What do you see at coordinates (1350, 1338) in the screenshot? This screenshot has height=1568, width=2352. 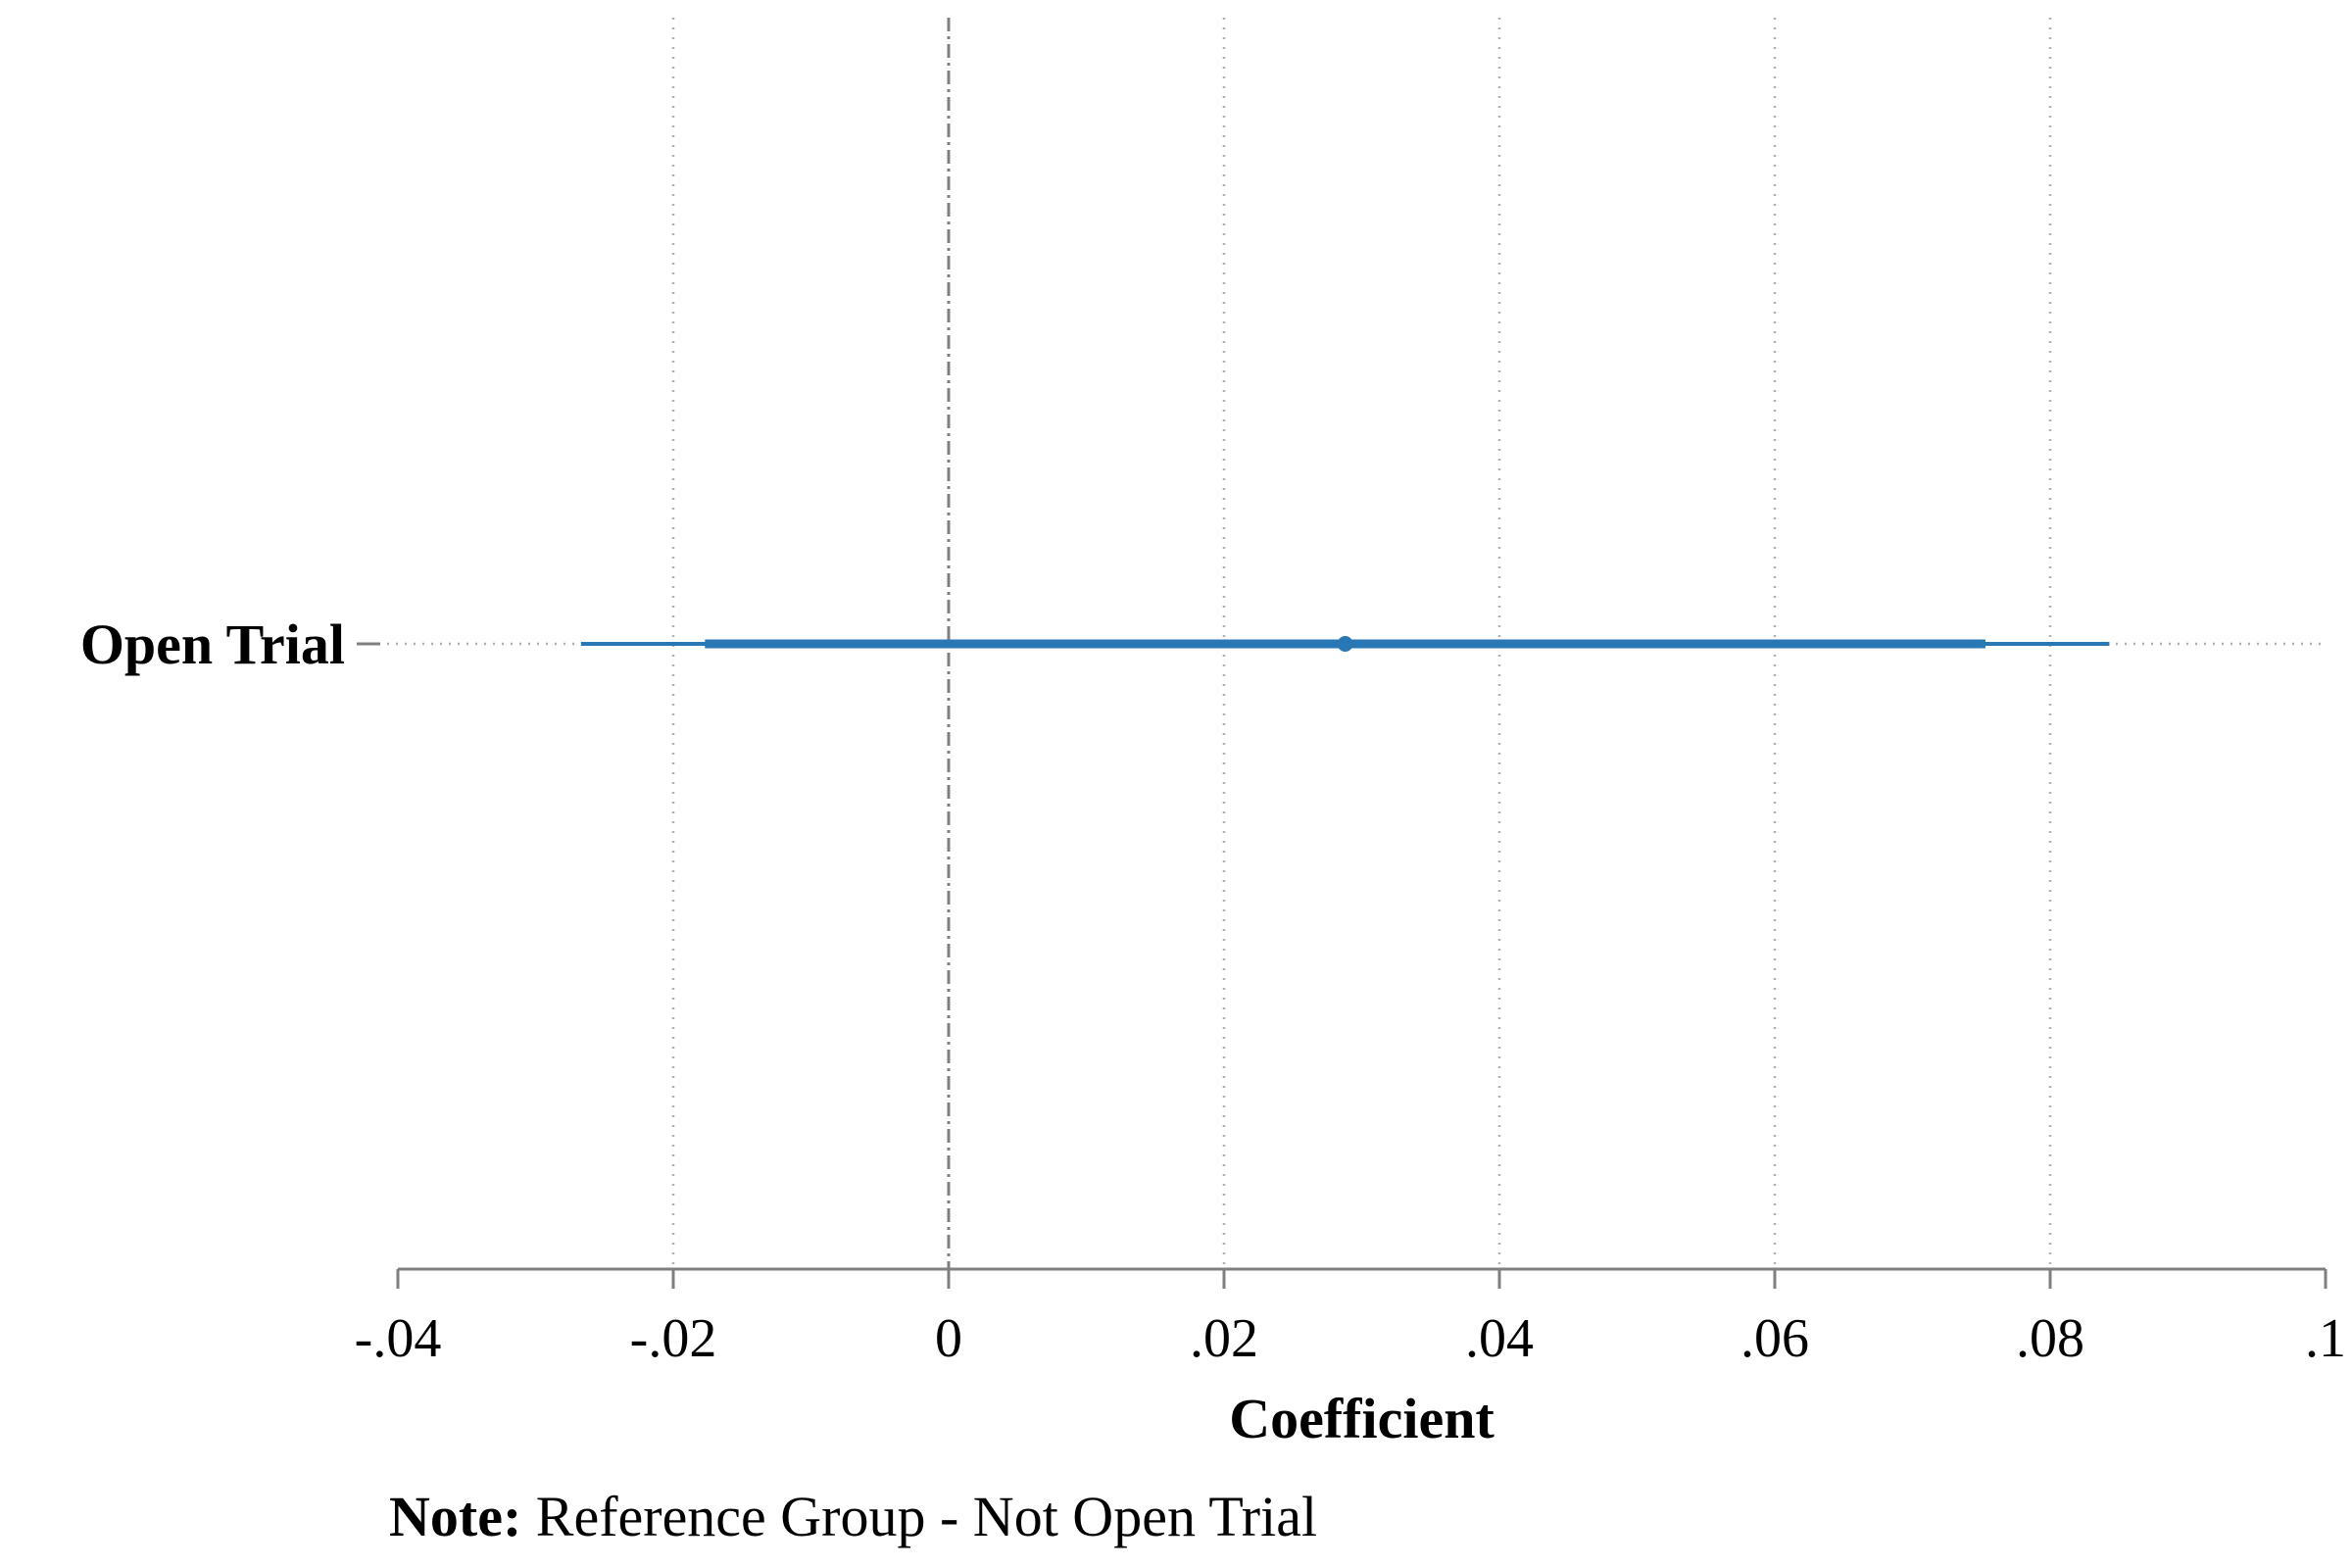 I see `x-tick-labels: -.04 -.02 0 .02 .04 .06 .08 .1` at bounding box center [1350, 1338].